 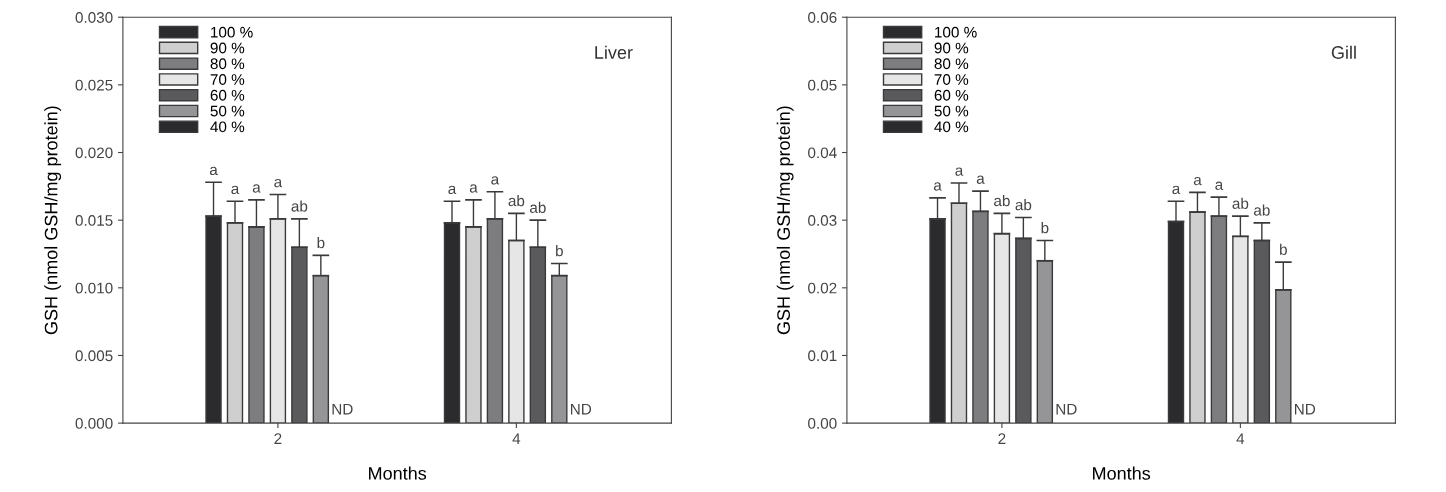 What do you see at coordinates (94, 423) in the screenshot?
I see `y-tick-label: 0.000` at bounding box center [94, 423].